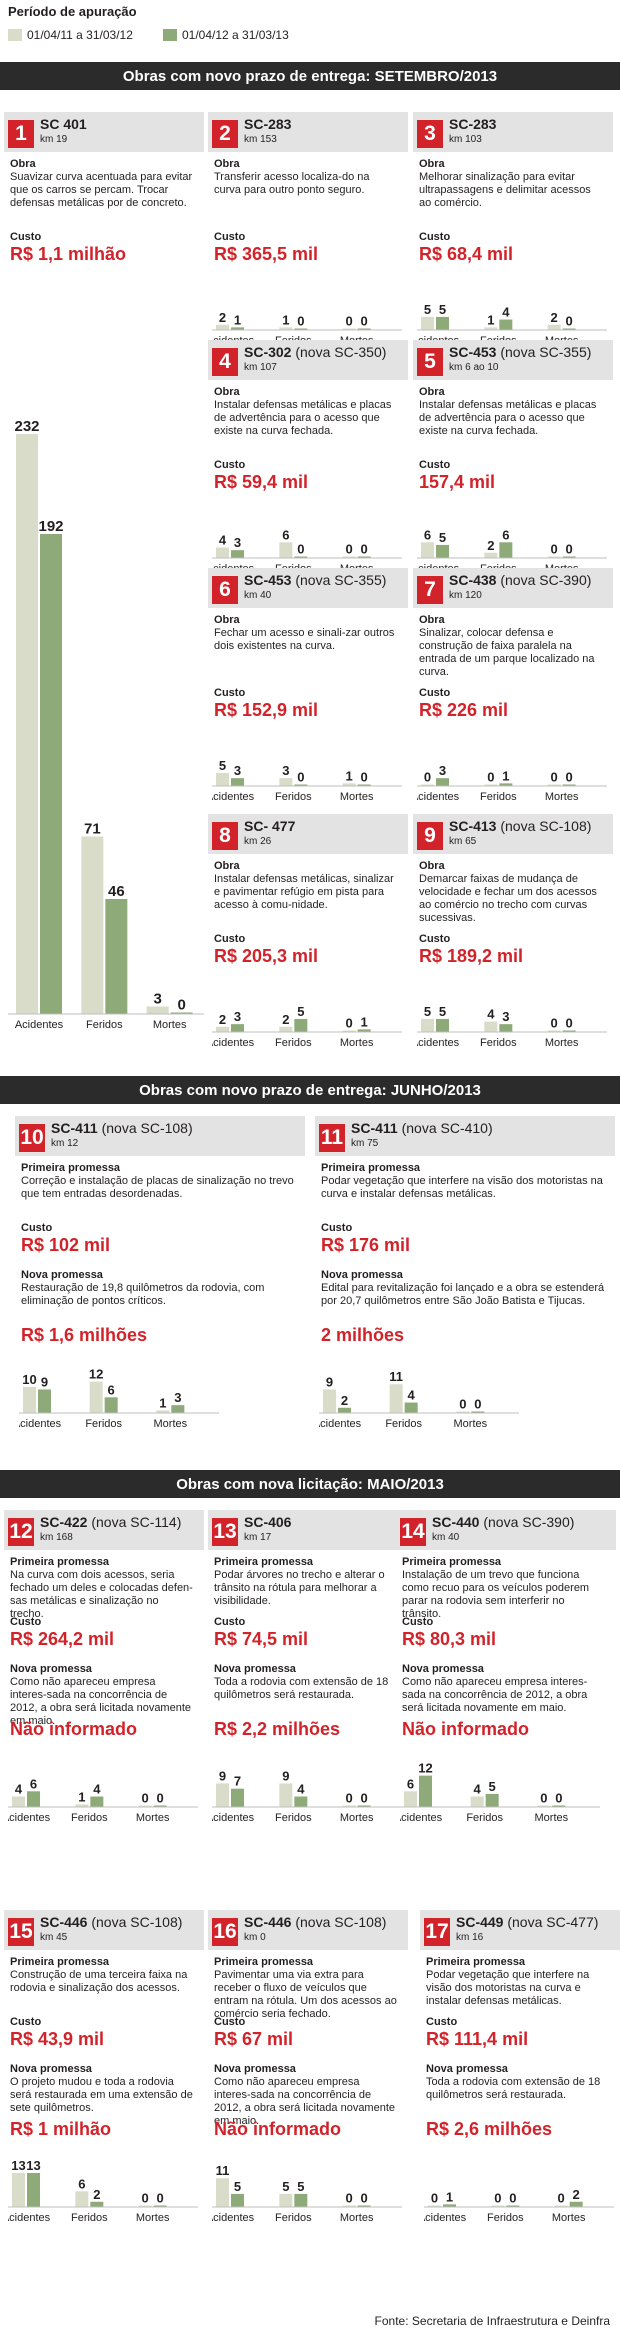 This screenshot has height=2334, width=620. Describe the element at coordinates (255, 1937) in the screenshot. I see `road-km: km 0` at that location.